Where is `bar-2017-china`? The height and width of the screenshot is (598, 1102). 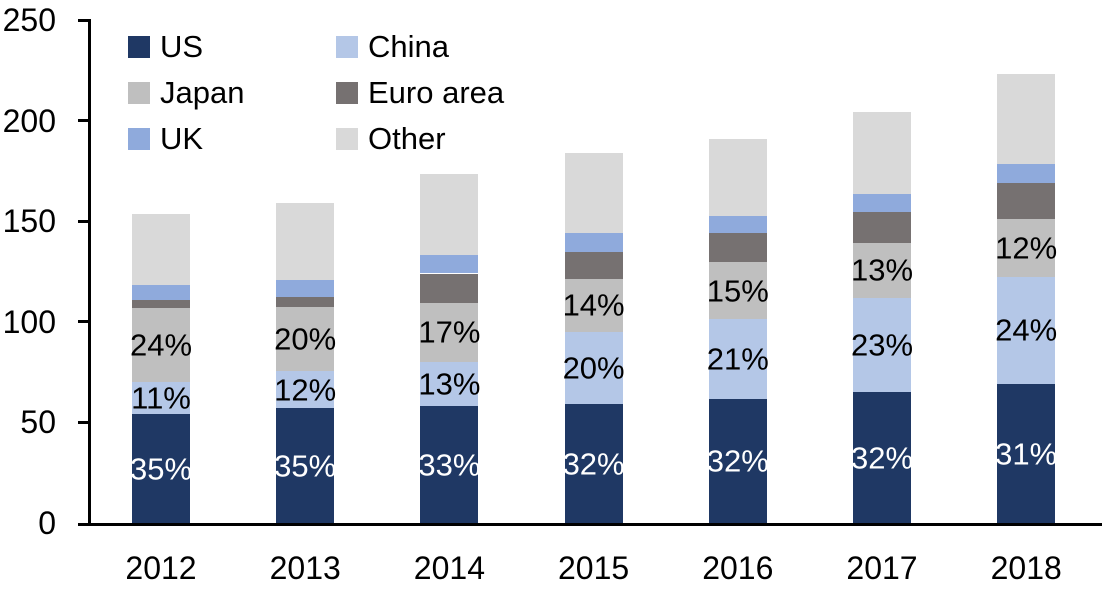
bar-2017-china is located at coordinates (882, 345).